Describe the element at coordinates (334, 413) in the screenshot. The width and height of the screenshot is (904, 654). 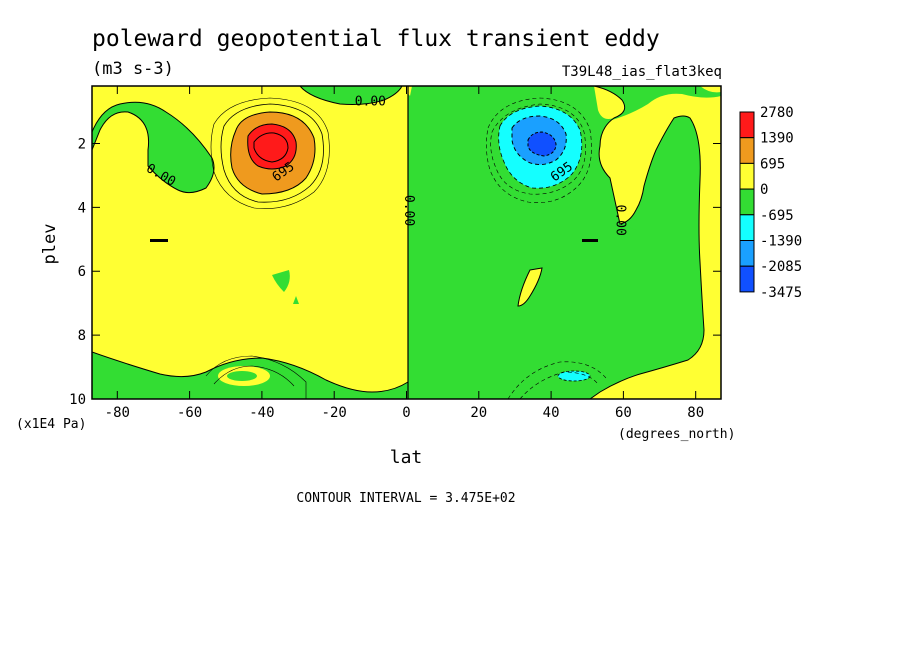
I see `x-tick-label: -20` at that location.